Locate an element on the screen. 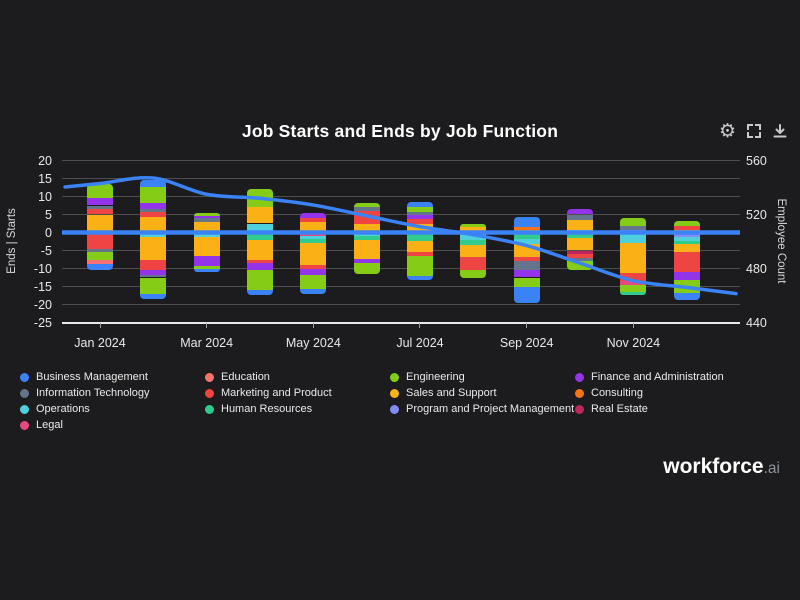  legend-item-sales: Sales and Support is located at coordinates (443, 393).